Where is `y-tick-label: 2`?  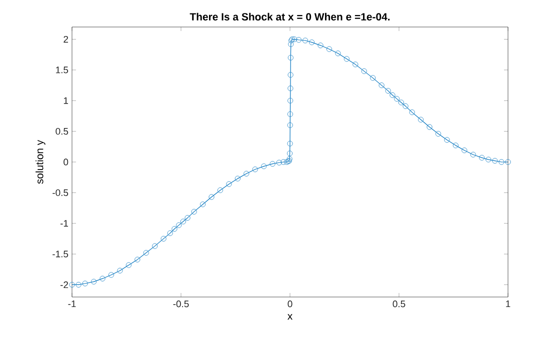 y-tick-label: 2 is located at coordinates (66, 39).